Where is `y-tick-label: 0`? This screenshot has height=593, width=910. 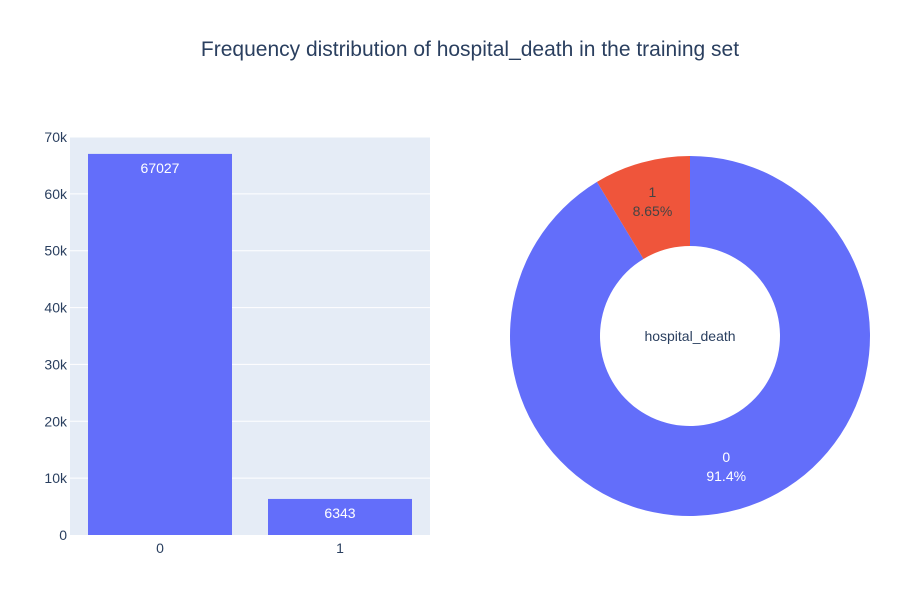
y-tick-label: 0 is located at coordinates (63, 535).